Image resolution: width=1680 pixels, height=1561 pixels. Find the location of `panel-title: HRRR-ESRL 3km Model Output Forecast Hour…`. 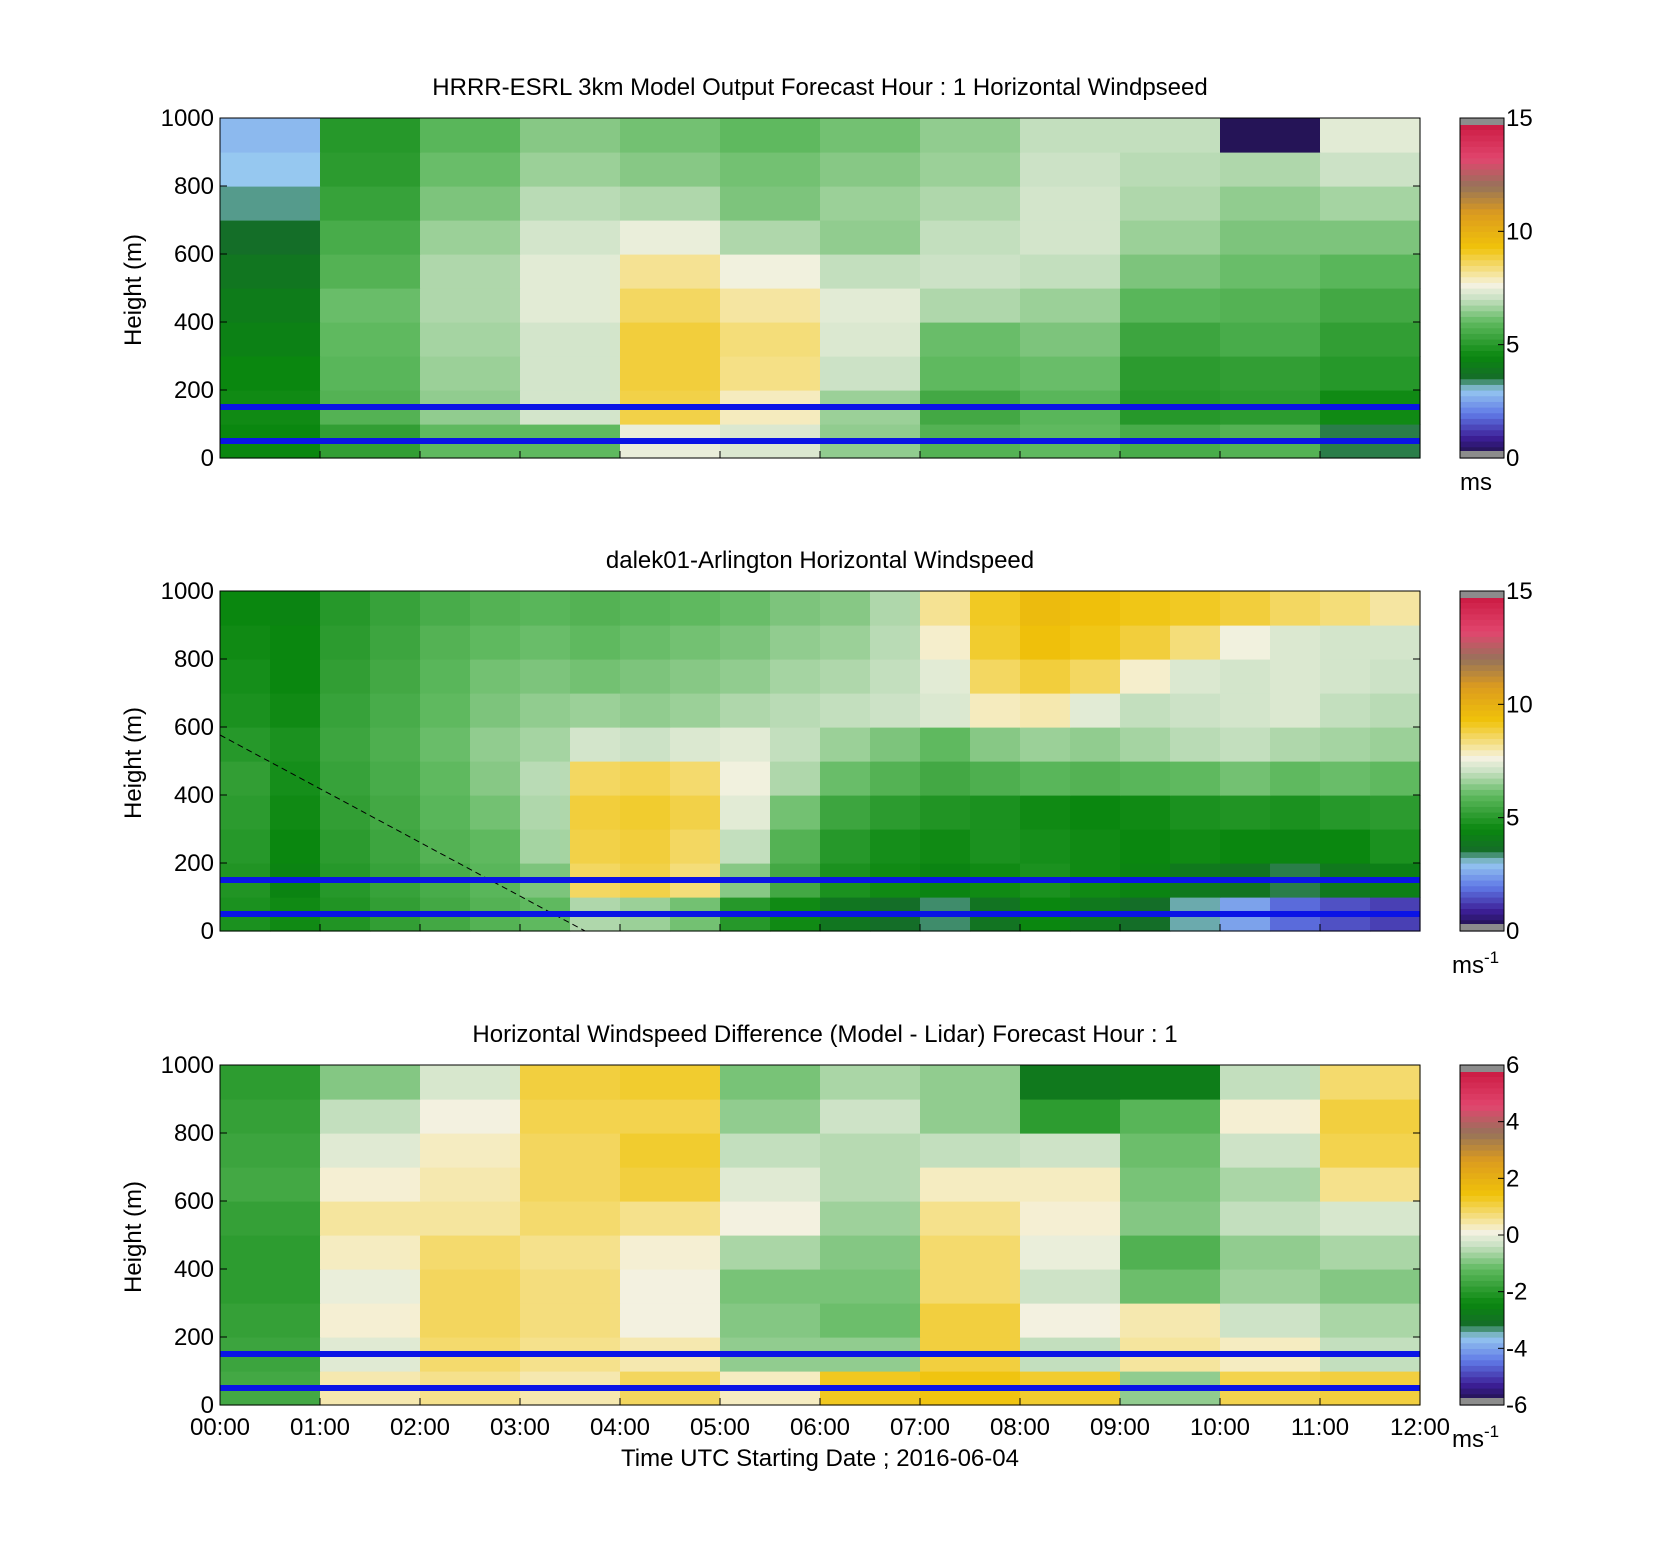

panel-title: HRRR-ESRL 3km Model Output Forecast Hour… is located at coordinates (819, 87).